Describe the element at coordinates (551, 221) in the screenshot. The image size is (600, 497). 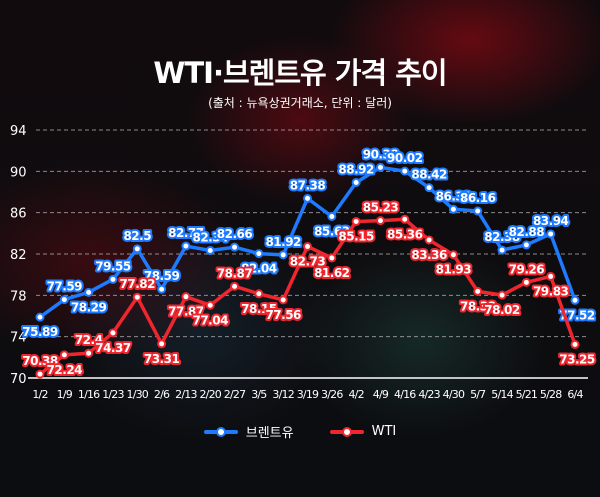
I see `data-label: 83.94` at that location.